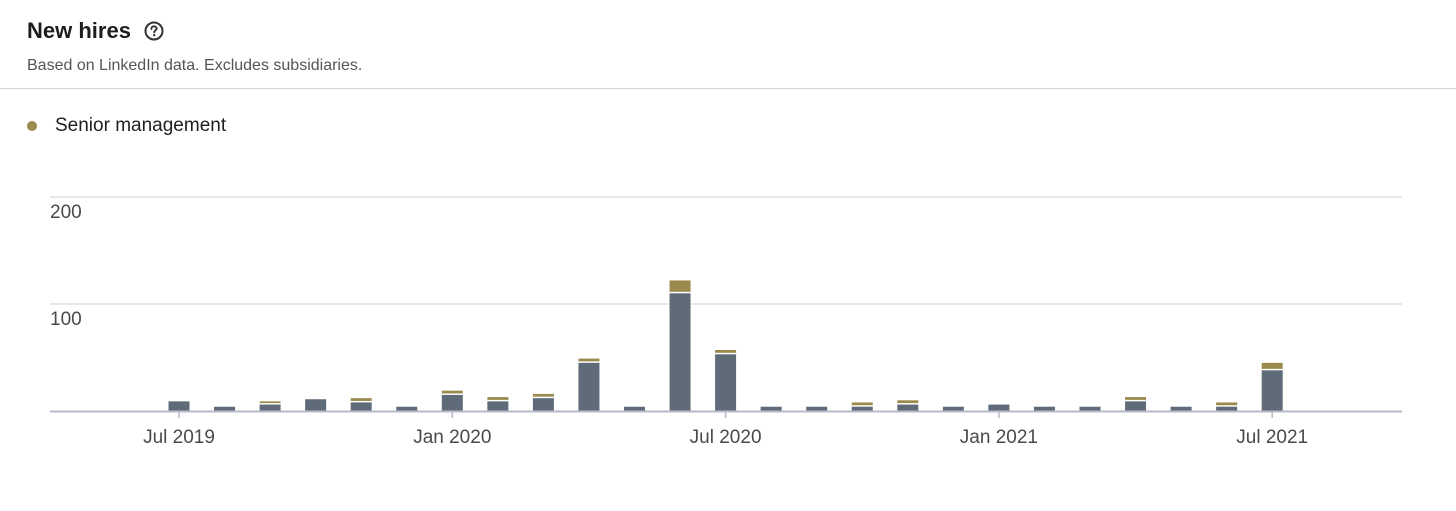  I want to click on x-tick-label-jan-2020: Jan 2020, so click(452, 437).